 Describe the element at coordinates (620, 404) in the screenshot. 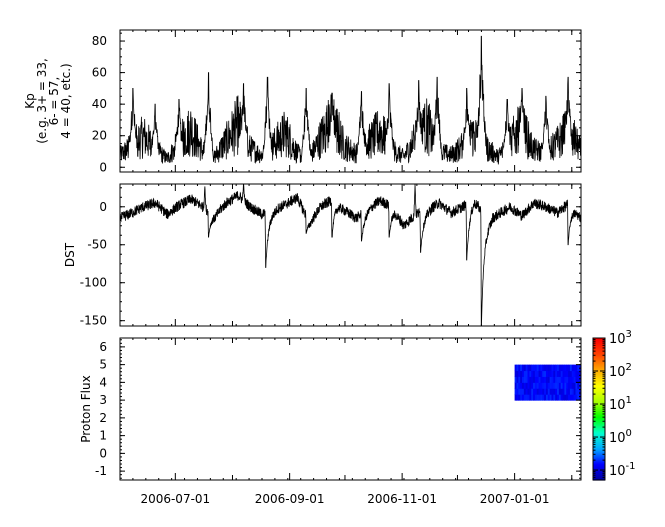

I see `colorbar-tick-label: 101` at that location.